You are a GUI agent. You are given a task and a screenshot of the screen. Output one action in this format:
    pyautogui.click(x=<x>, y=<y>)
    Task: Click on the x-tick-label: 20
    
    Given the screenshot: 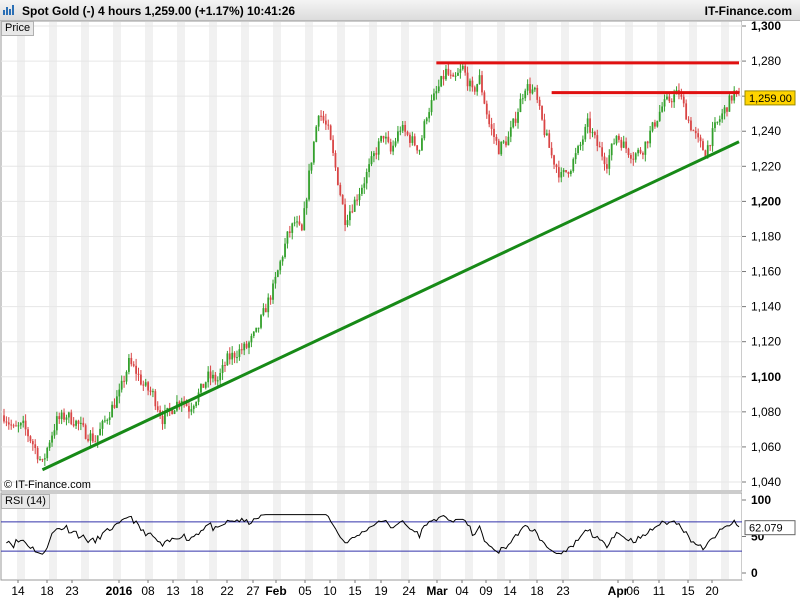 What is the action you would take?
    pyautogui.click(x=712, y=591)
    